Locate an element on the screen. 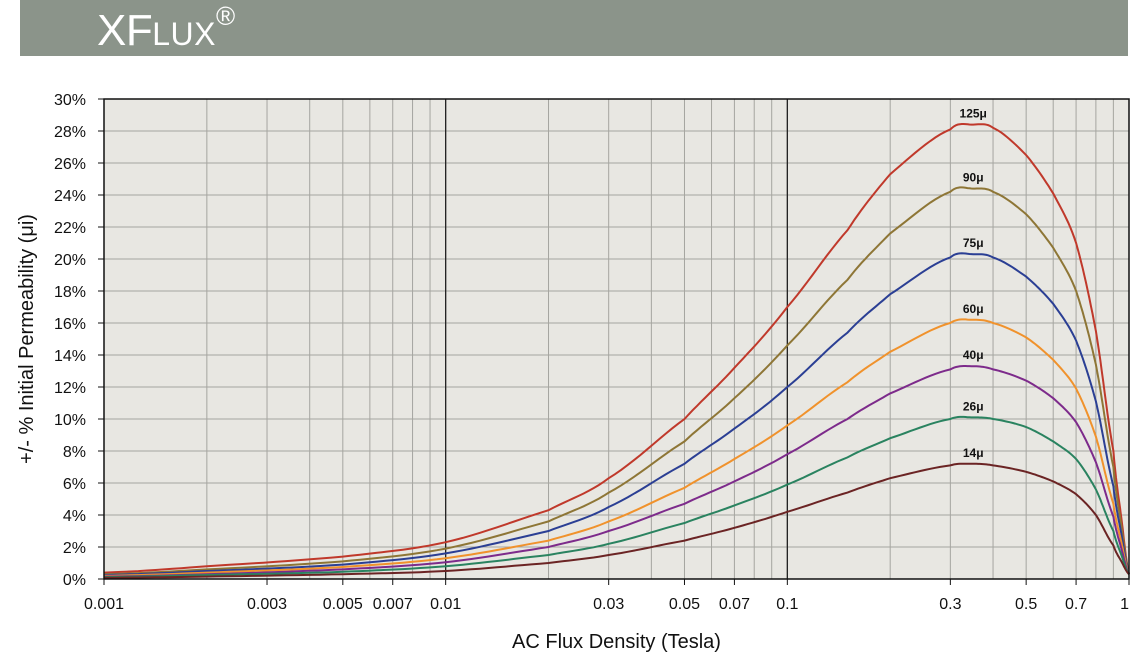 This screenshot has width=1141, height=662. series-label: 26μ is located at coordinates (973, 406).